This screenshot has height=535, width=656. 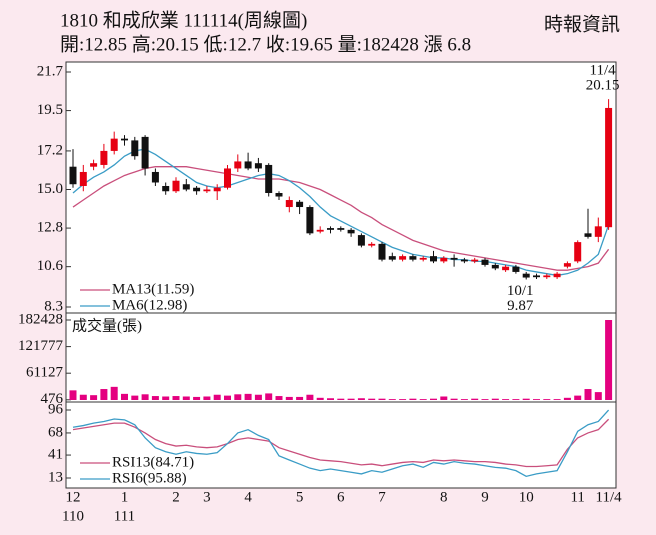 I want to click on line, so click(x=341, y=443).